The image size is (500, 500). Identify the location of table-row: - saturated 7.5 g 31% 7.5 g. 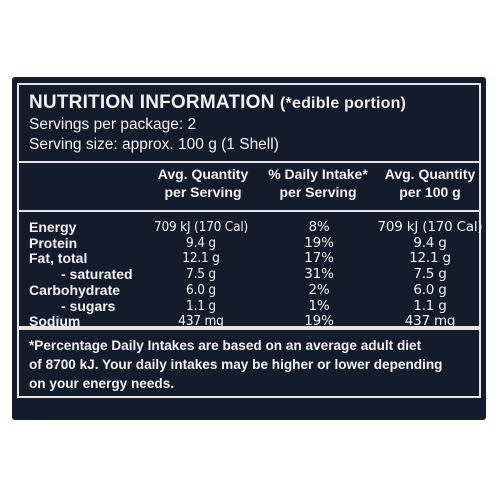
(249, 274).